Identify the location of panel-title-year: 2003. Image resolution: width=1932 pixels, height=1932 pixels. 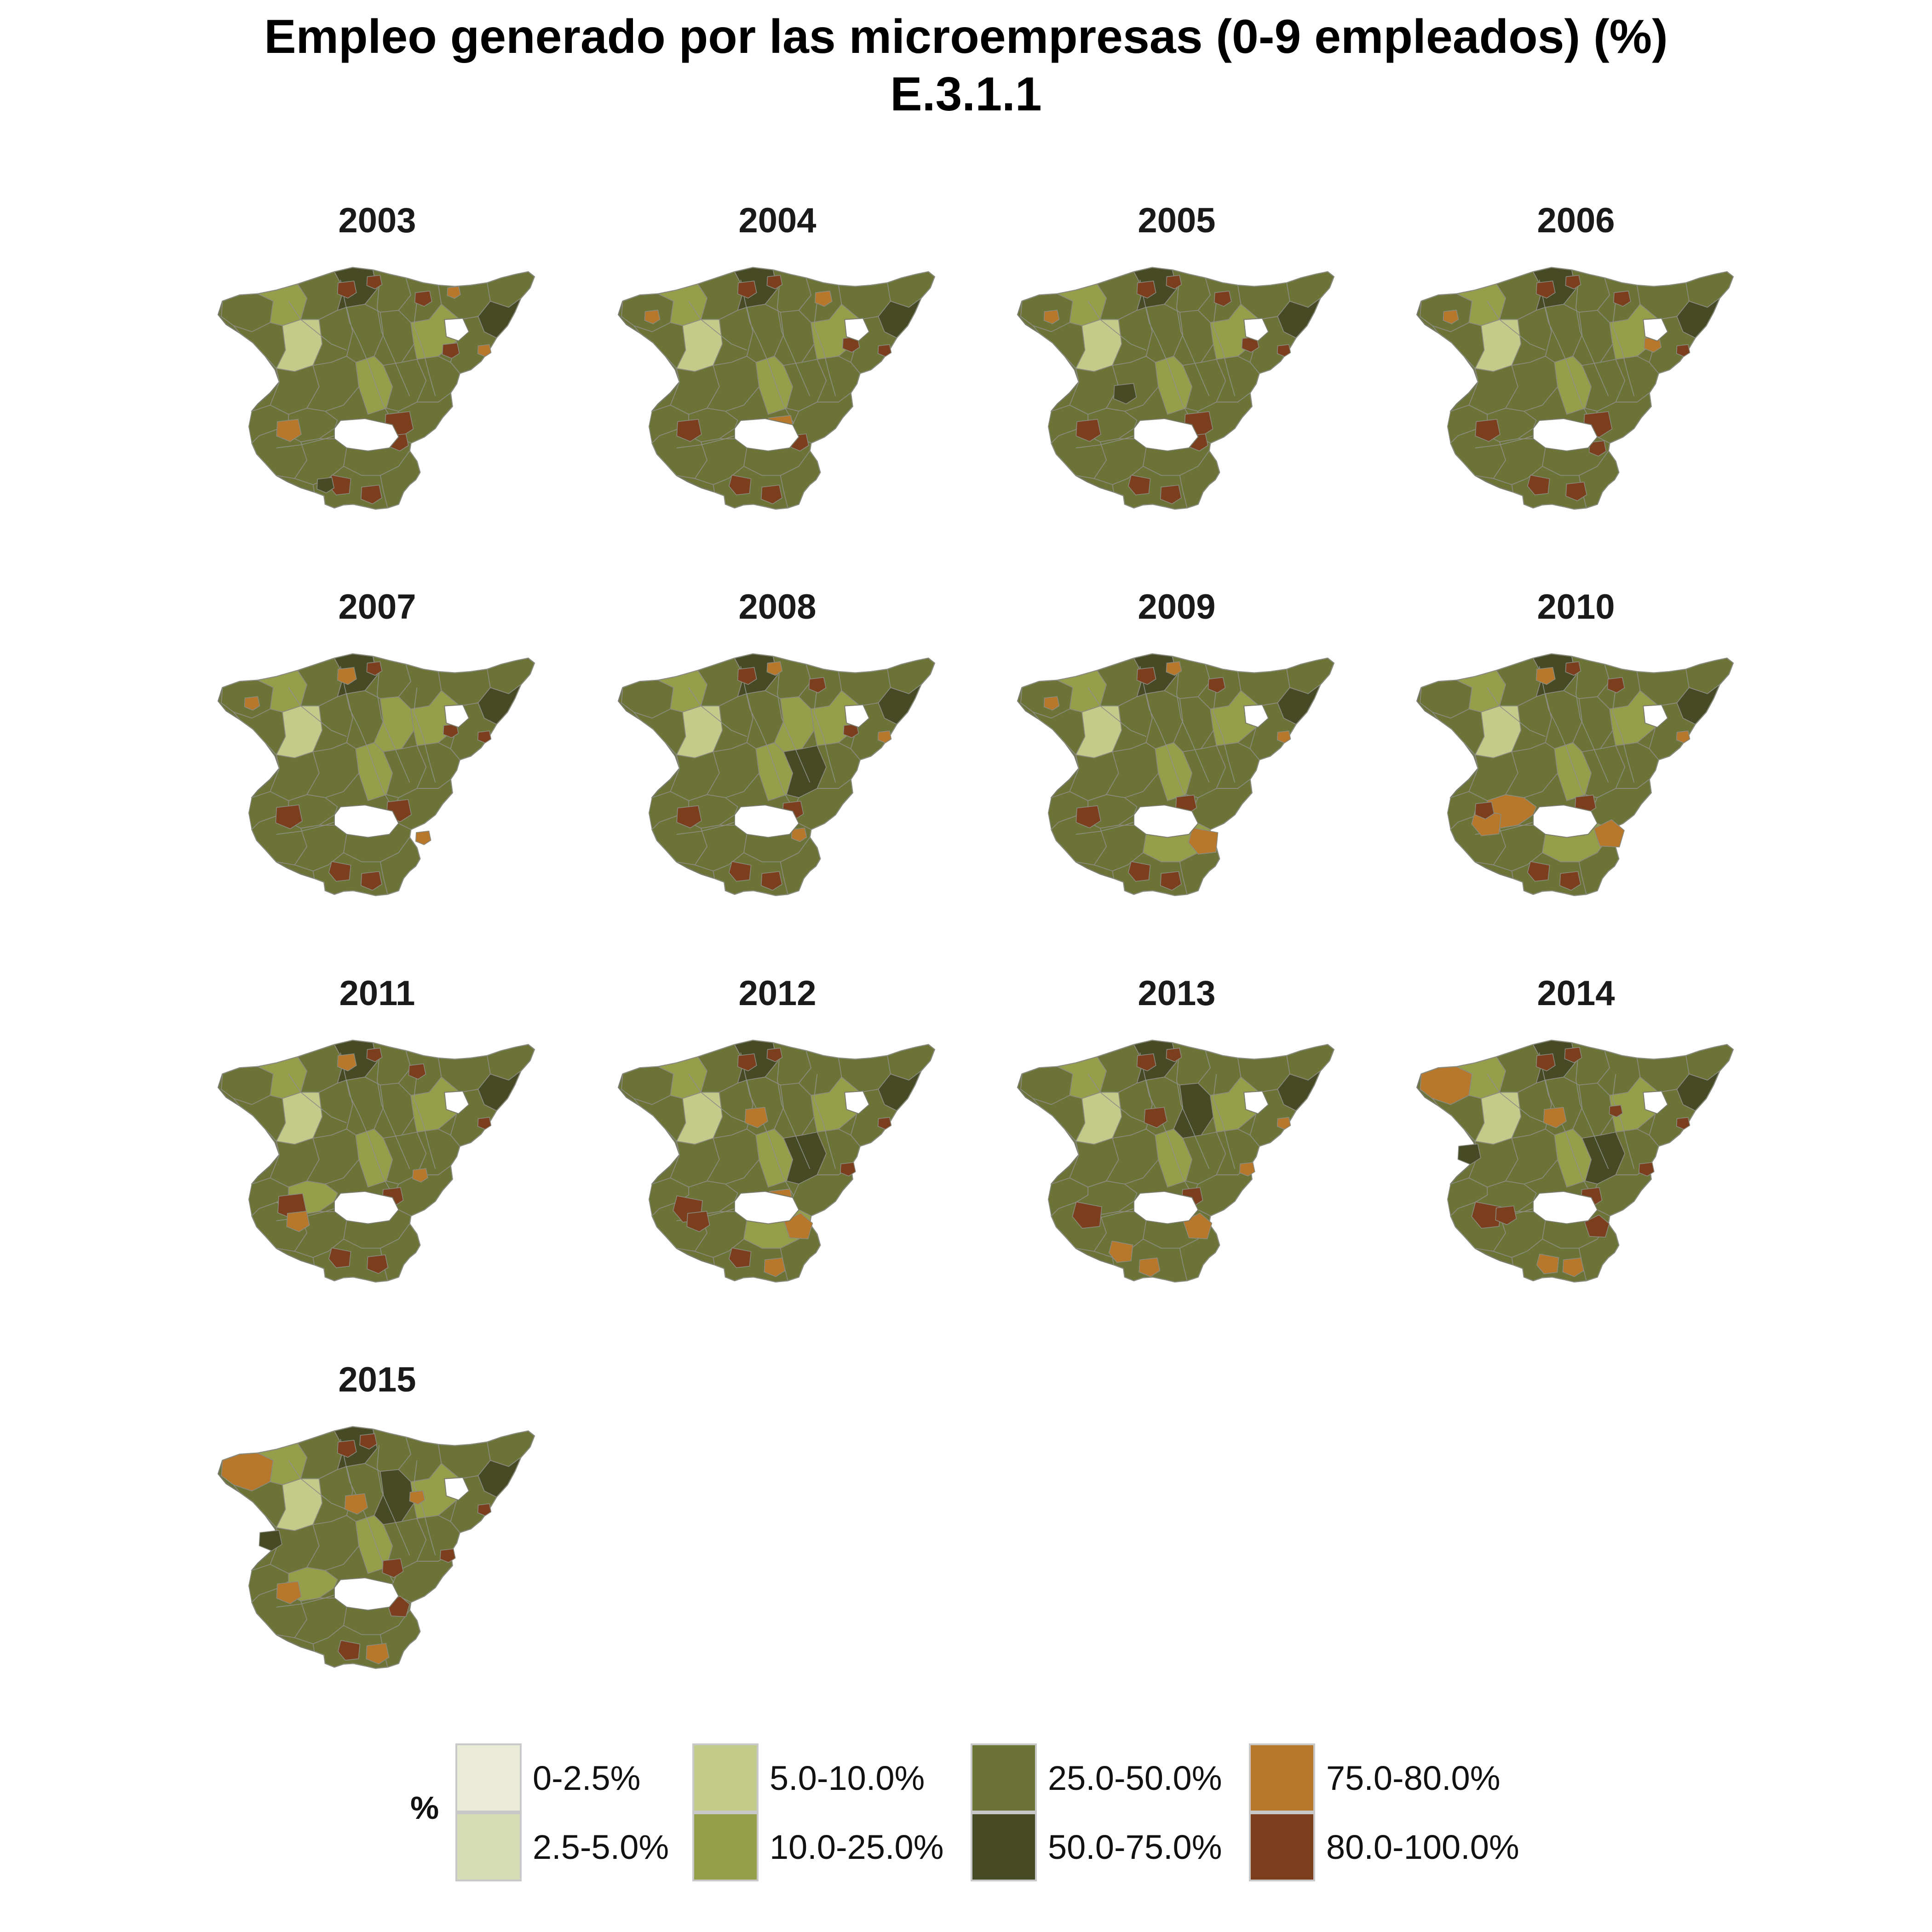
(377, 220).